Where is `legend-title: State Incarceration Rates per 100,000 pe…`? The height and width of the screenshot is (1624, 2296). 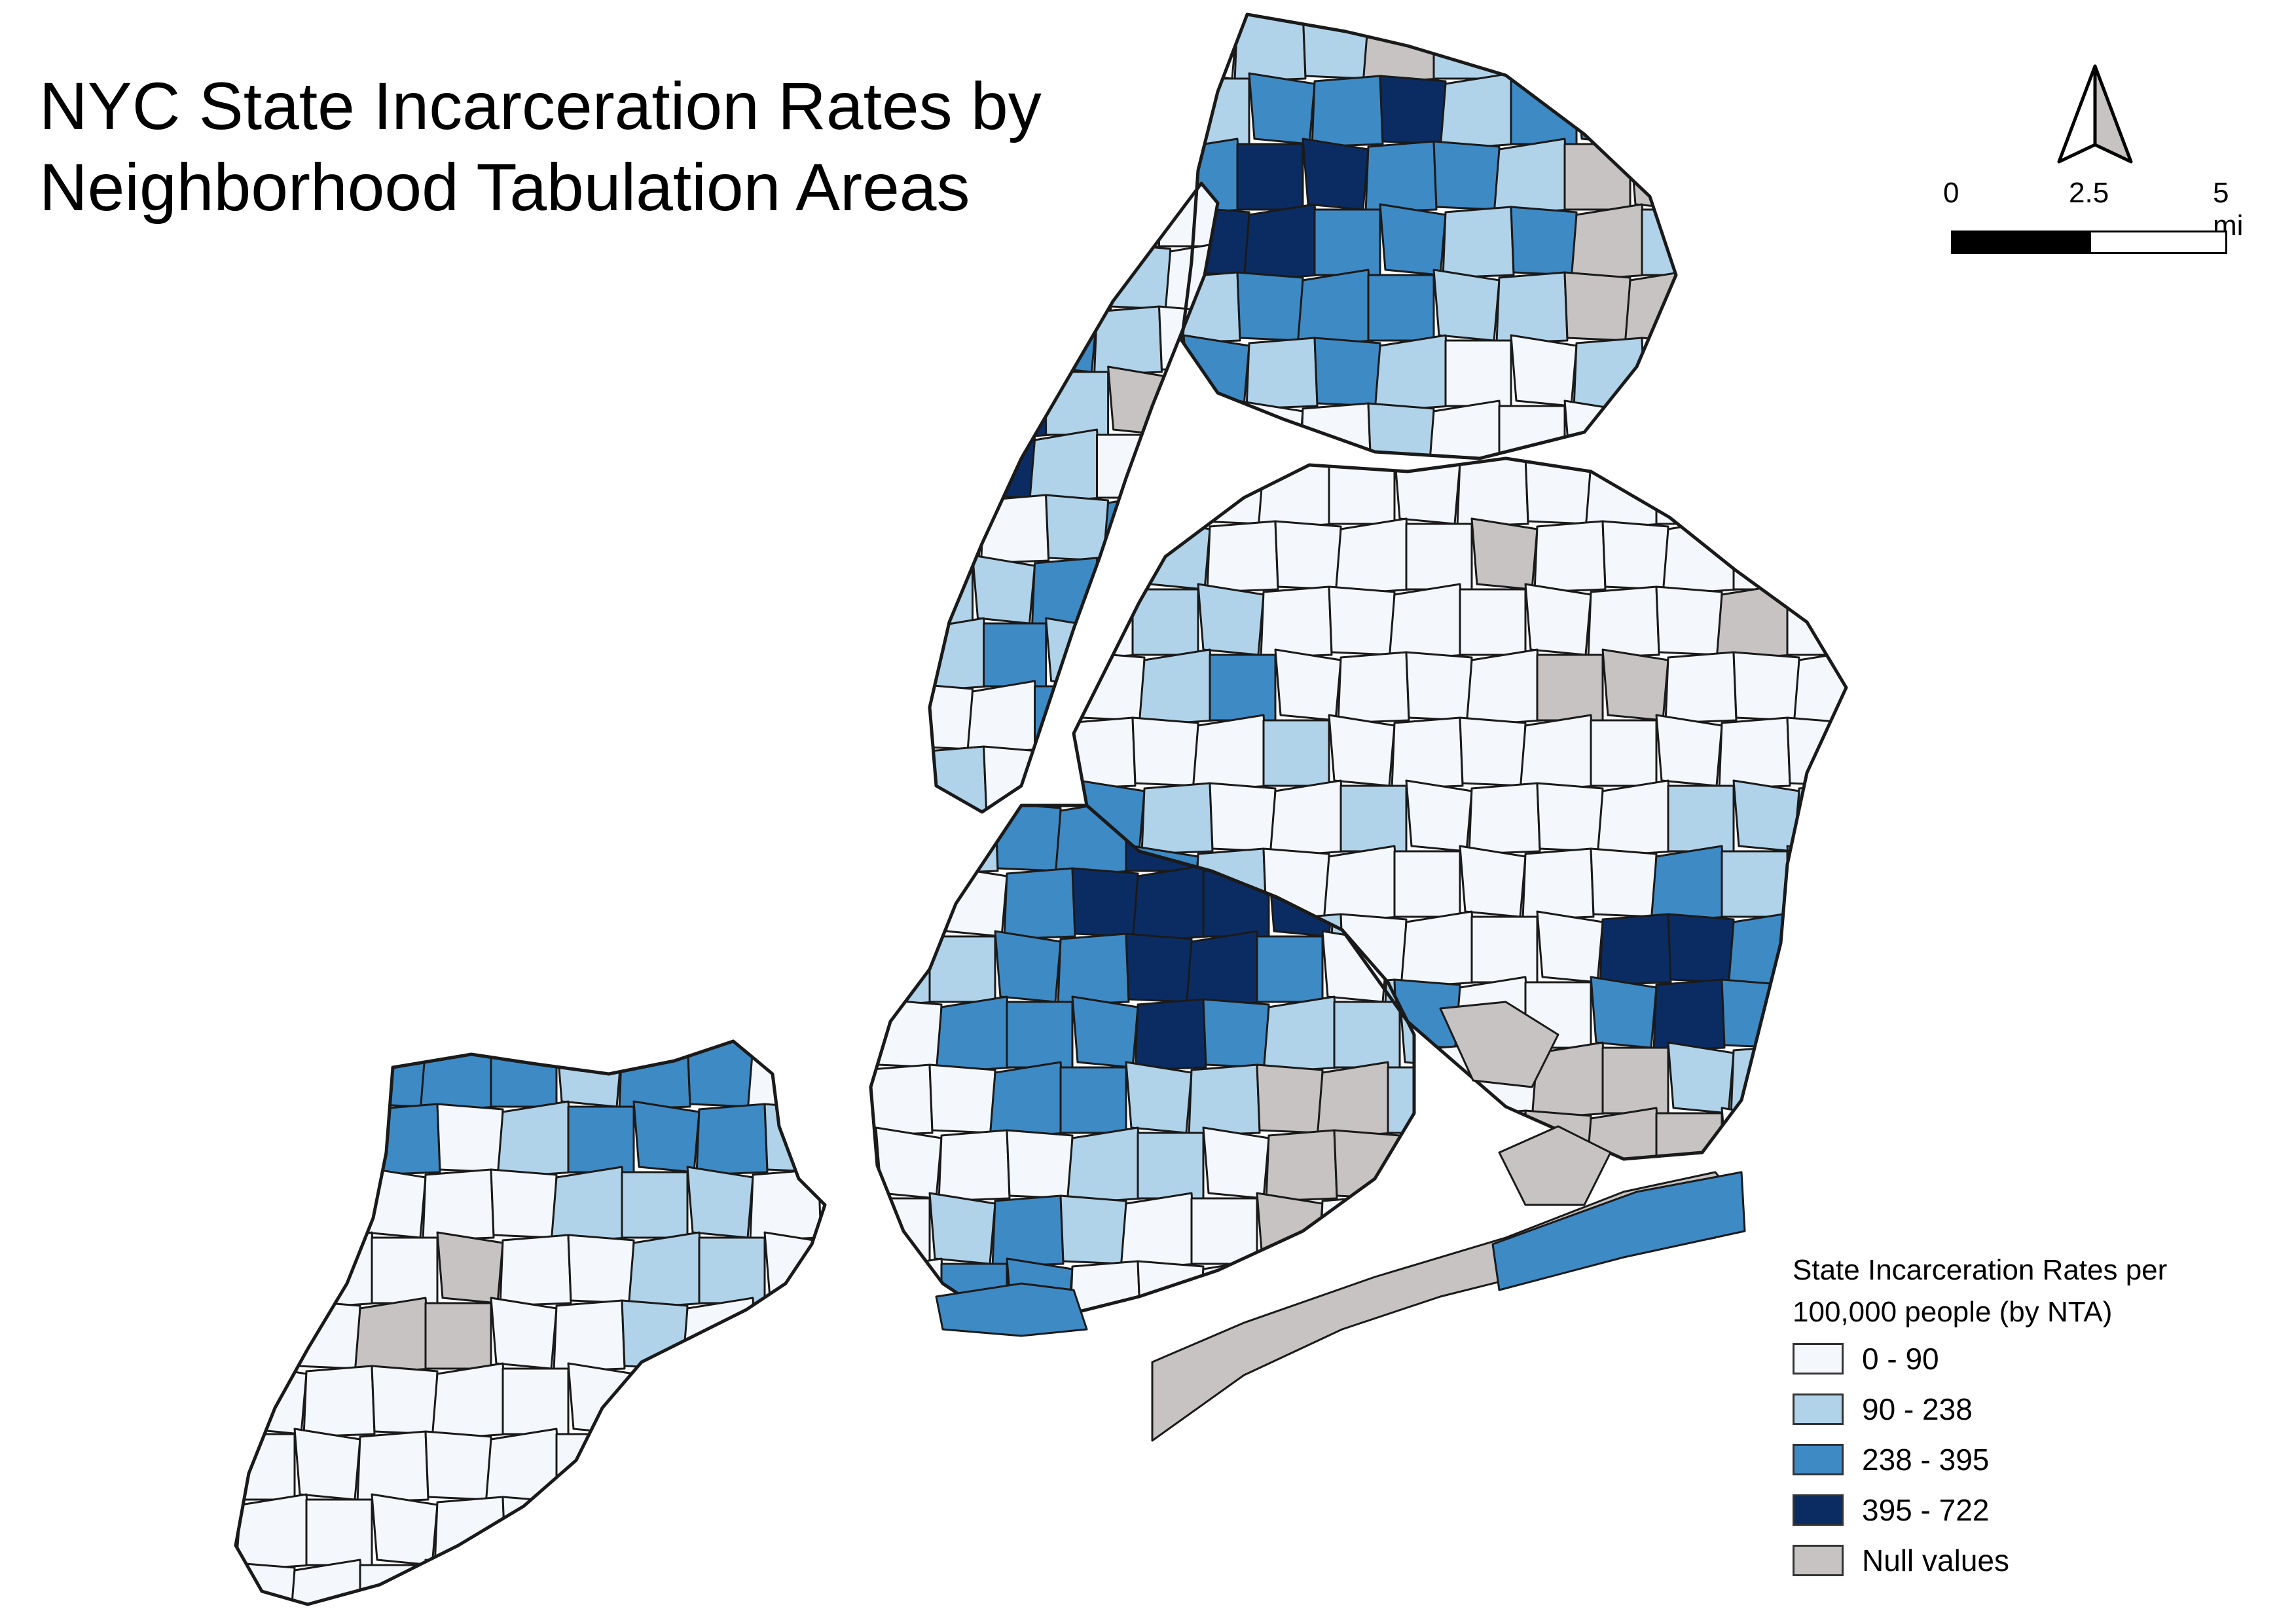
legend-title: State Incarceration Rates per 100,000 pe… is located at coordinates (2022, 1291).